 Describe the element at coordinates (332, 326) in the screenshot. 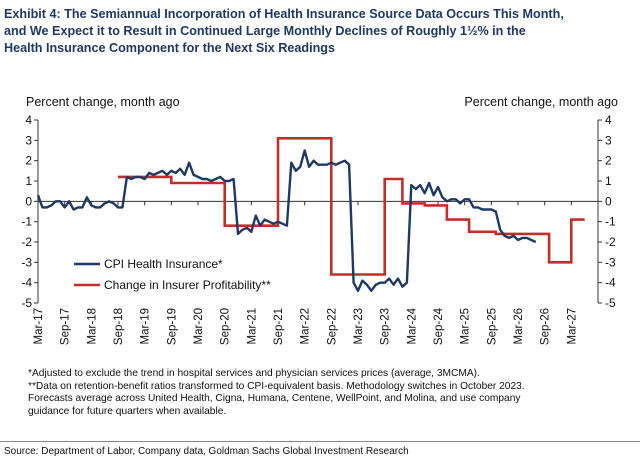

I see `x-tick-label: Sep-22` at that location.